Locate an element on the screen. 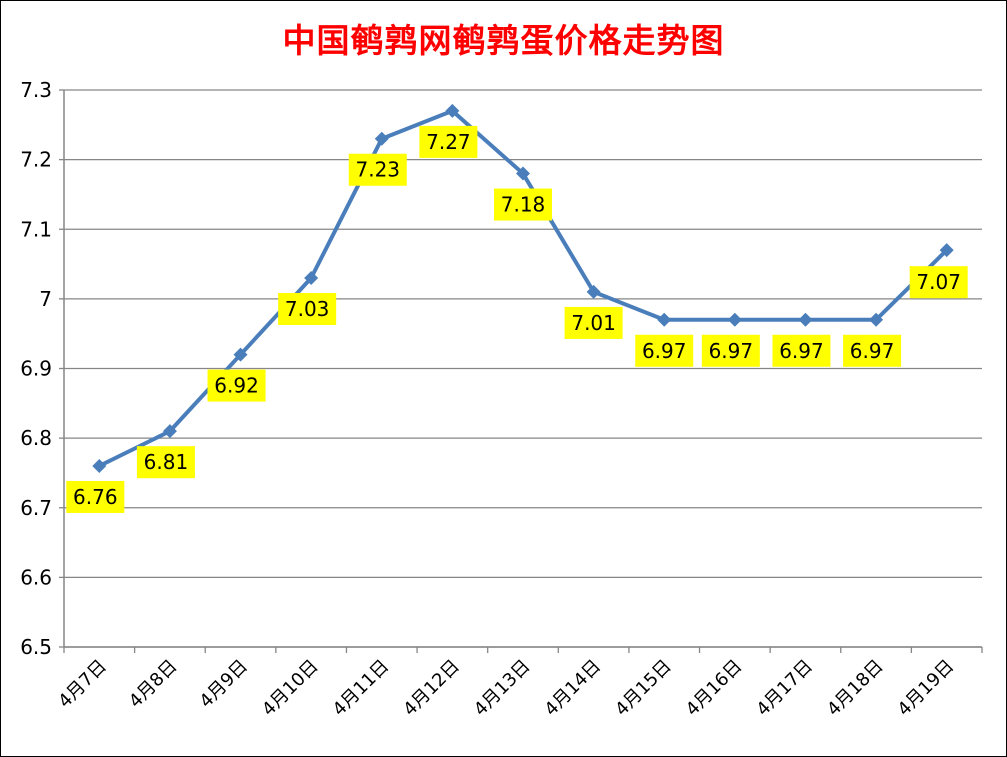  data-label: 7.01 is located at coordinates (593, 323).